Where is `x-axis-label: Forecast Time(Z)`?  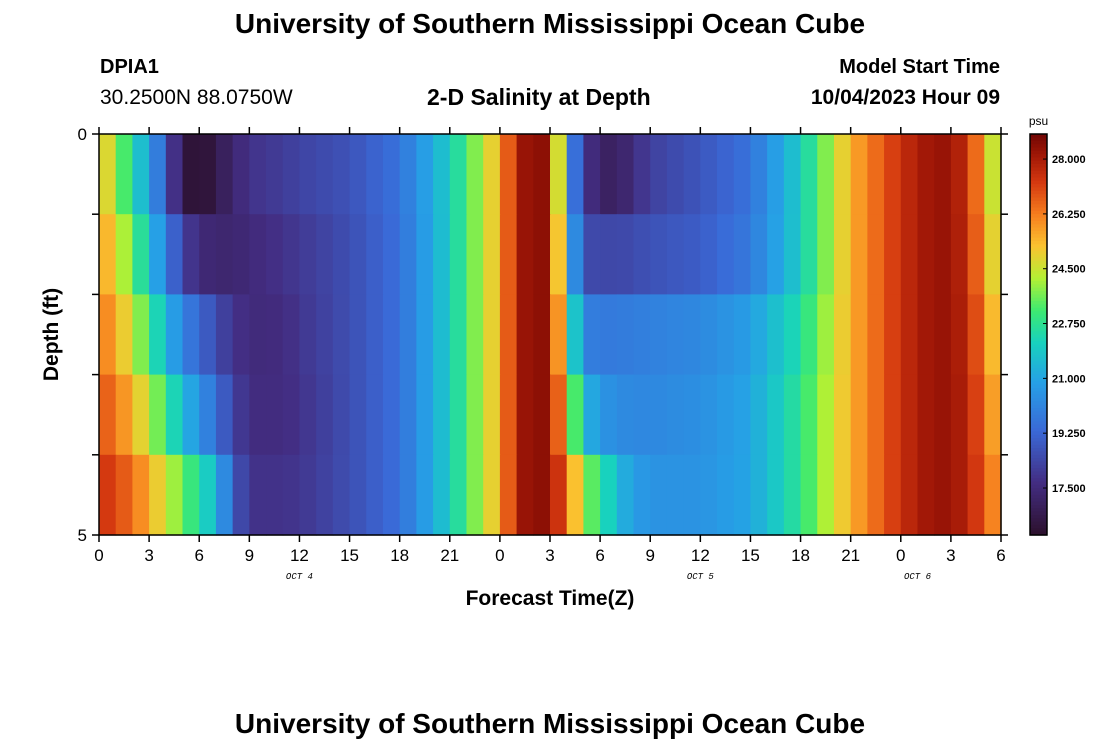 x-axis-label: Forecast Time(Z) is located at coordinates (550, 598).